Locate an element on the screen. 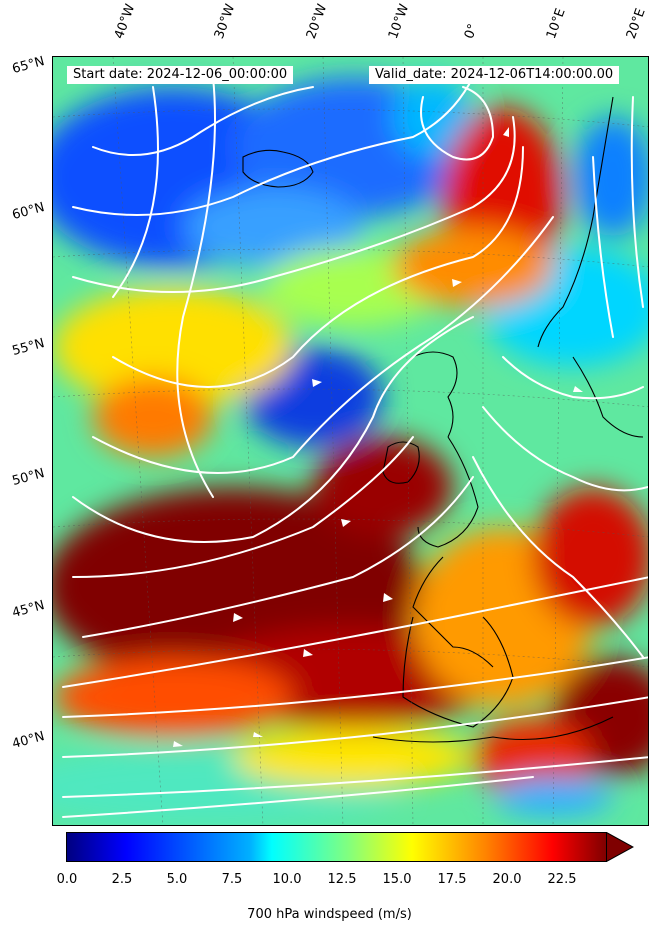  ireland-coast is located at coordinates (401, 462).